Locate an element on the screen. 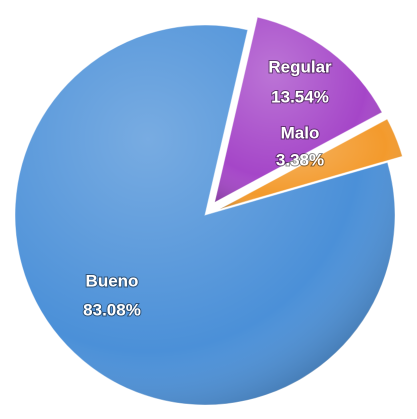 The height and width of the screenshot is (419, 417). slice-label: Malo is located at coordinates (300, 132).